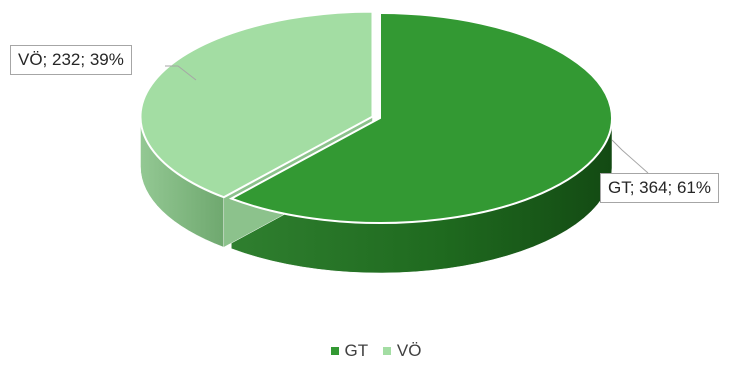 Image resolution: width=752 pixels, height=374 pixels. Describe the element at coordinates (334, 351) in the screenshot. I see `legend-swatch-gt` at that location.